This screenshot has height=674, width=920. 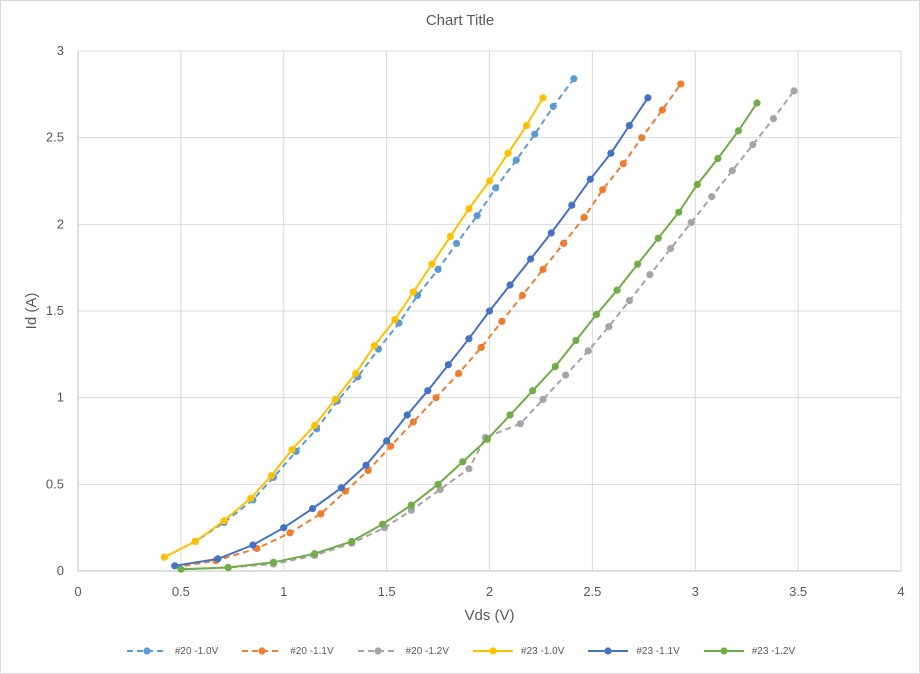 I want to click on legend-label: #23 -1.0V, so click(x=543, y=651).